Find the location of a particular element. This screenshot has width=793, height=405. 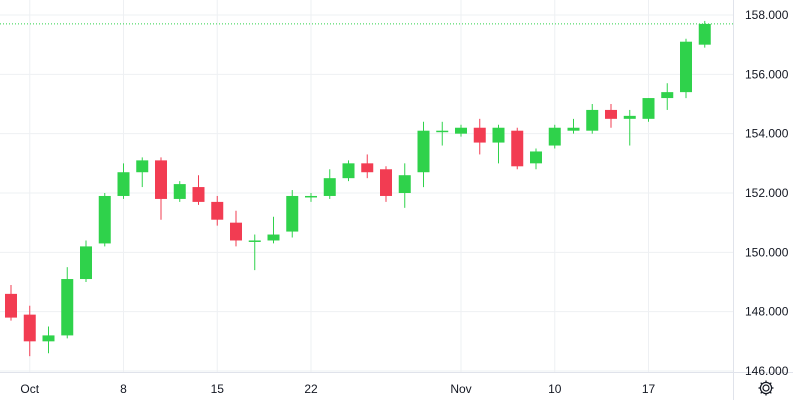

x-tick-label: 17 is located at coordinates (649, 389).